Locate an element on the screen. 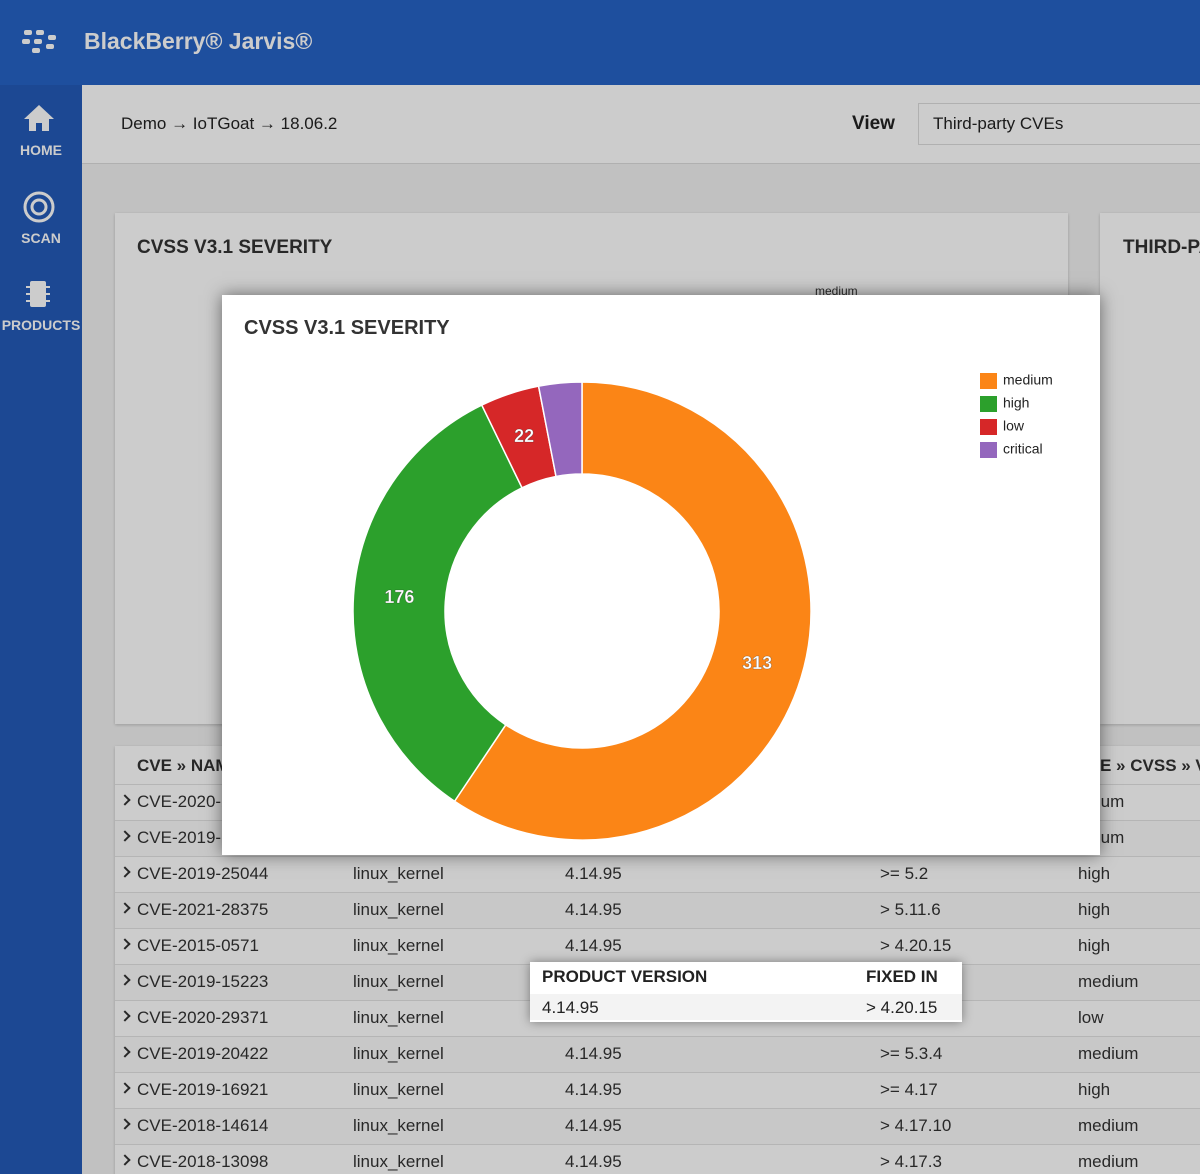  callout-header: FIXED IN is located at coordinates (902, 976).